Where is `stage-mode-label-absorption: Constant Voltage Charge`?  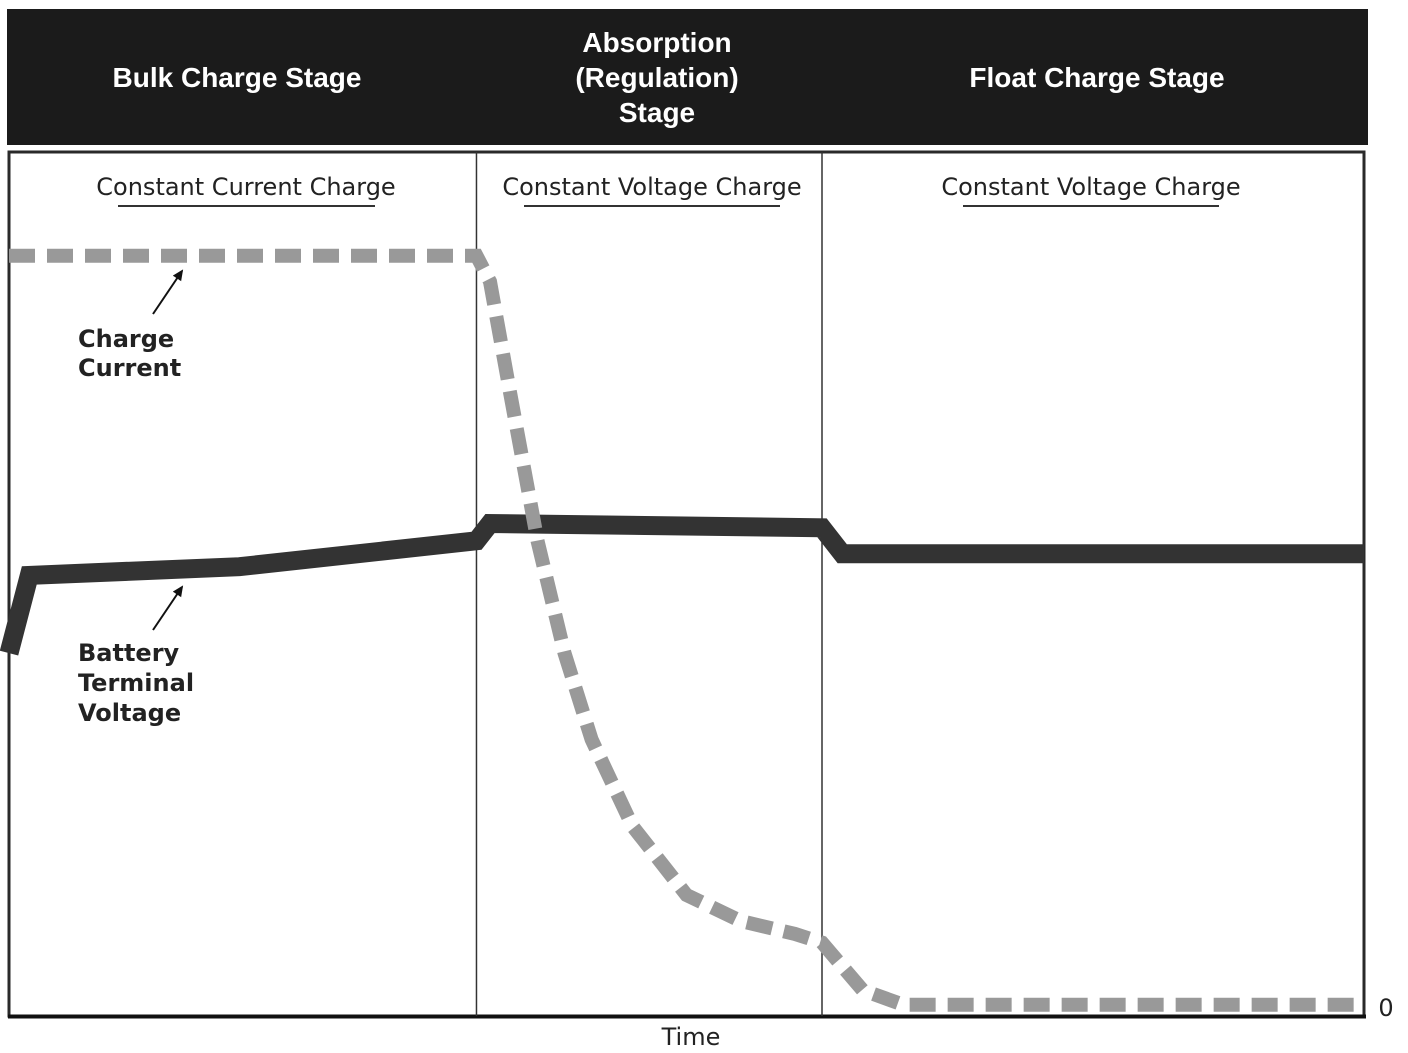 stage-mode-label-absorption: Constant Voltage Charge is located at coordinates (651, 187).